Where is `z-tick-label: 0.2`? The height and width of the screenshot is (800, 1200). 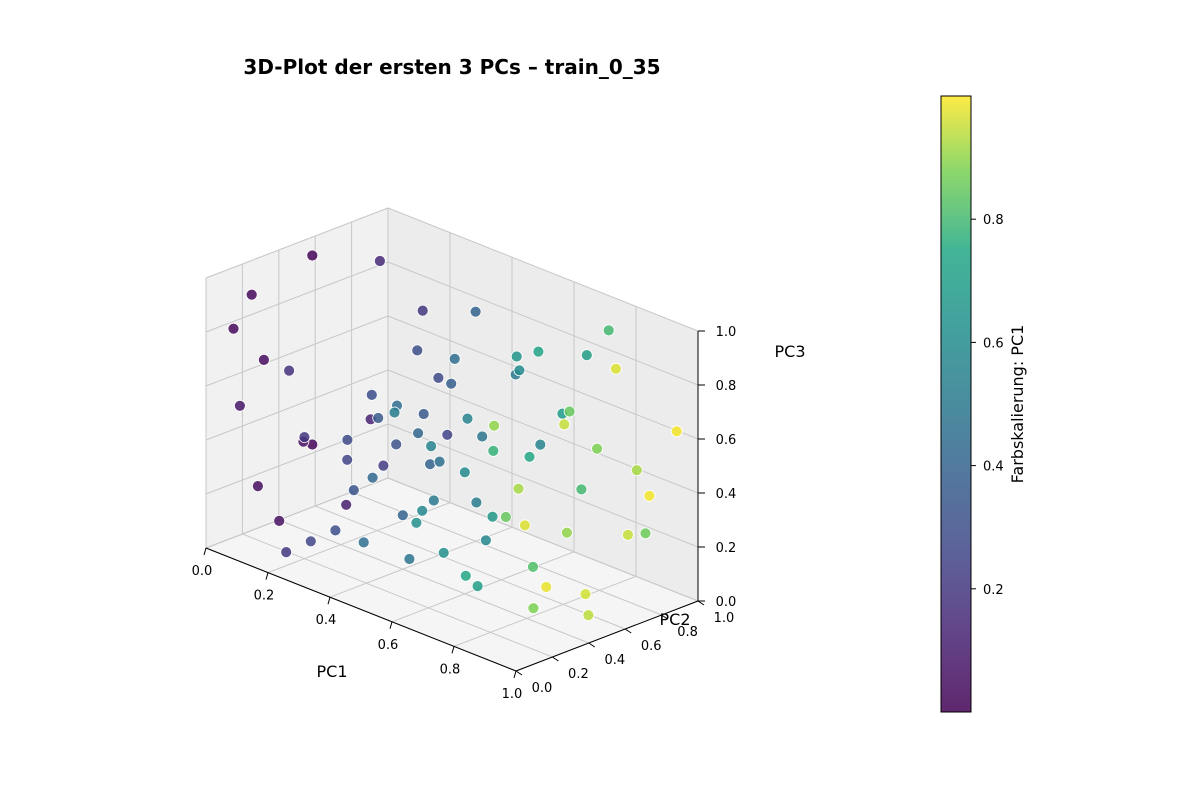
z-tick-label: 0.2 is located at coordinates (726, 548).